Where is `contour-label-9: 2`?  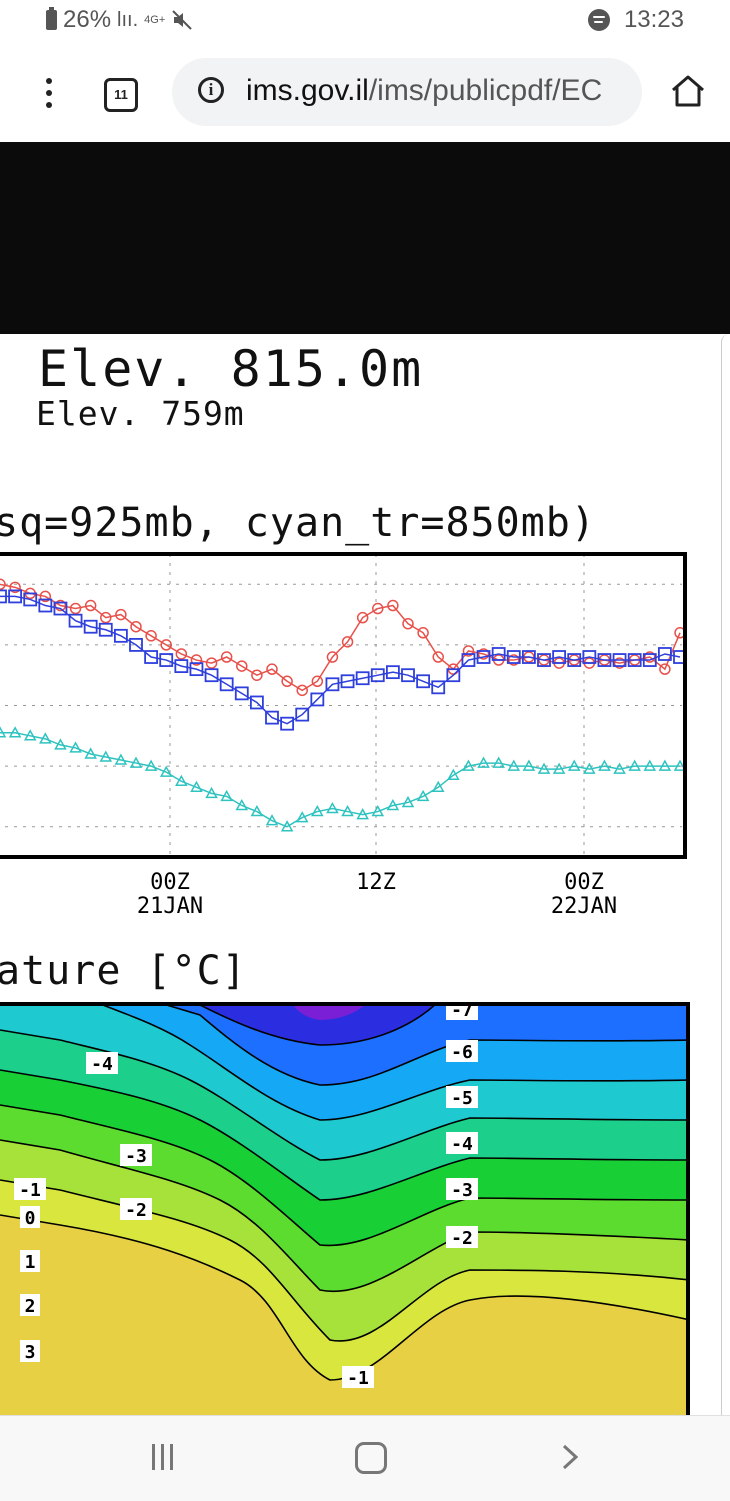 contour-label-9: 2 is located at coordinates (30, 1306).